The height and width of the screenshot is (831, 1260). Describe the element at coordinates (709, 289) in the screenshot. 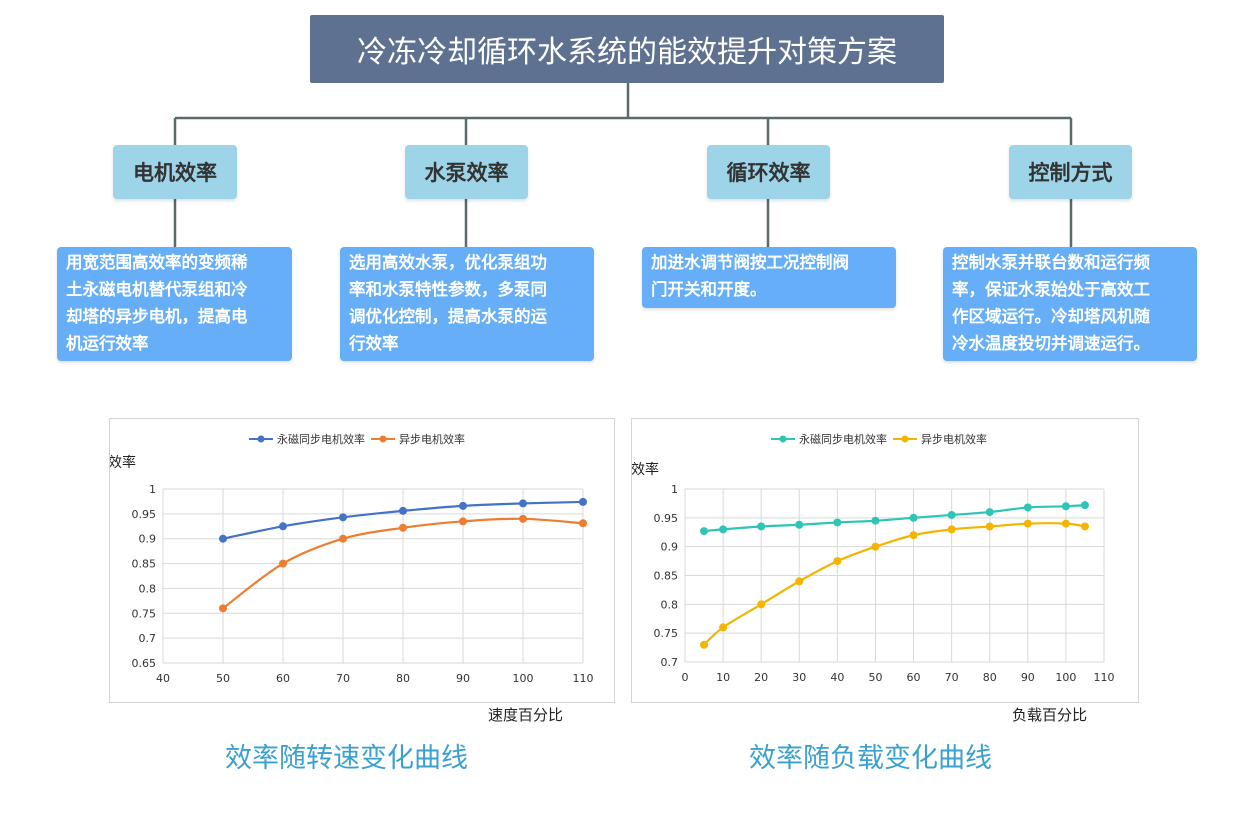

I see `description-line: 门开关和开度。` at that location.